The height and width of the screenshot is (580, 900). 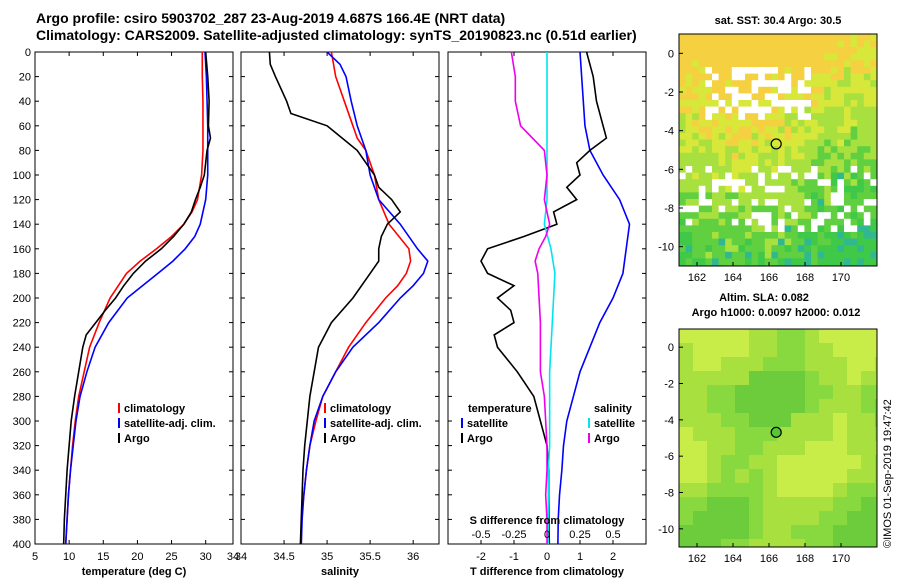 I want to click on map-y-tick-label: -2, so click(x=669, y=385).